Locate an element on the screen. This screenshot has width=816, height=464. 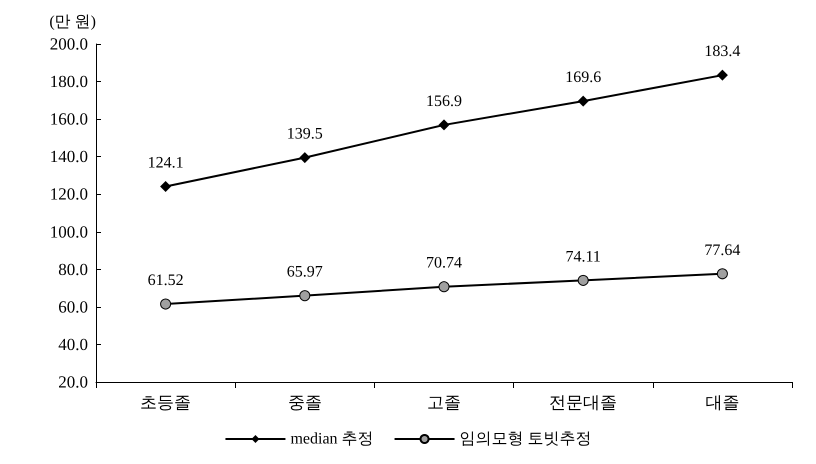
x-tick-label: 고졸 is located at coordinates (444, 402).